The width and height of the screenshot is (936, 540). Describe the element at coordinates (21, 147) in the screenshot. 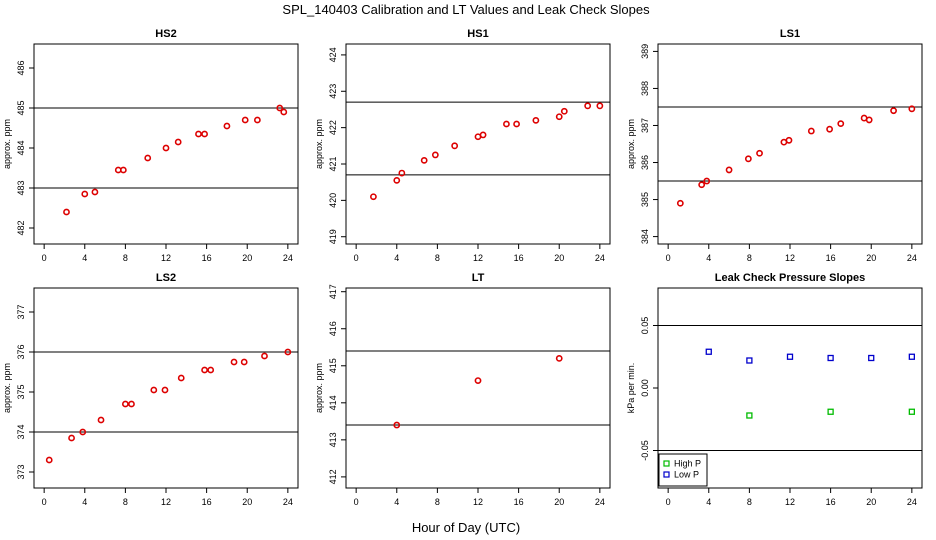

I see `y-tick-label: 484` at that location.